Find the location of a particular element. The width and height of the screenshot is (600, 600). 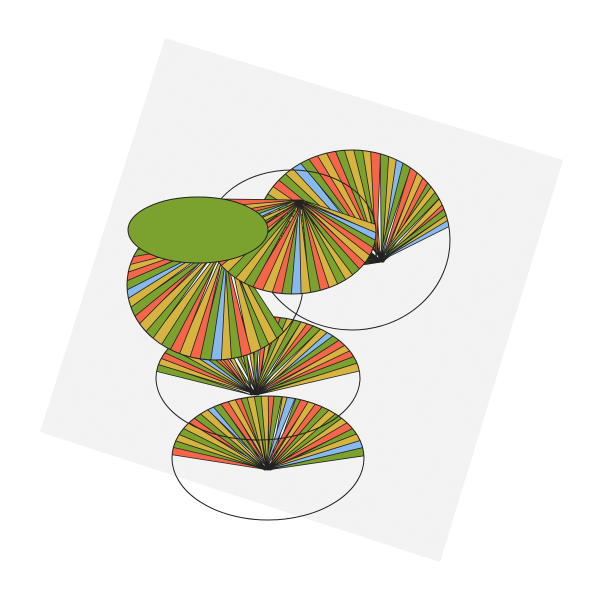

cylinder-outline is located at coordinates (268, 458).